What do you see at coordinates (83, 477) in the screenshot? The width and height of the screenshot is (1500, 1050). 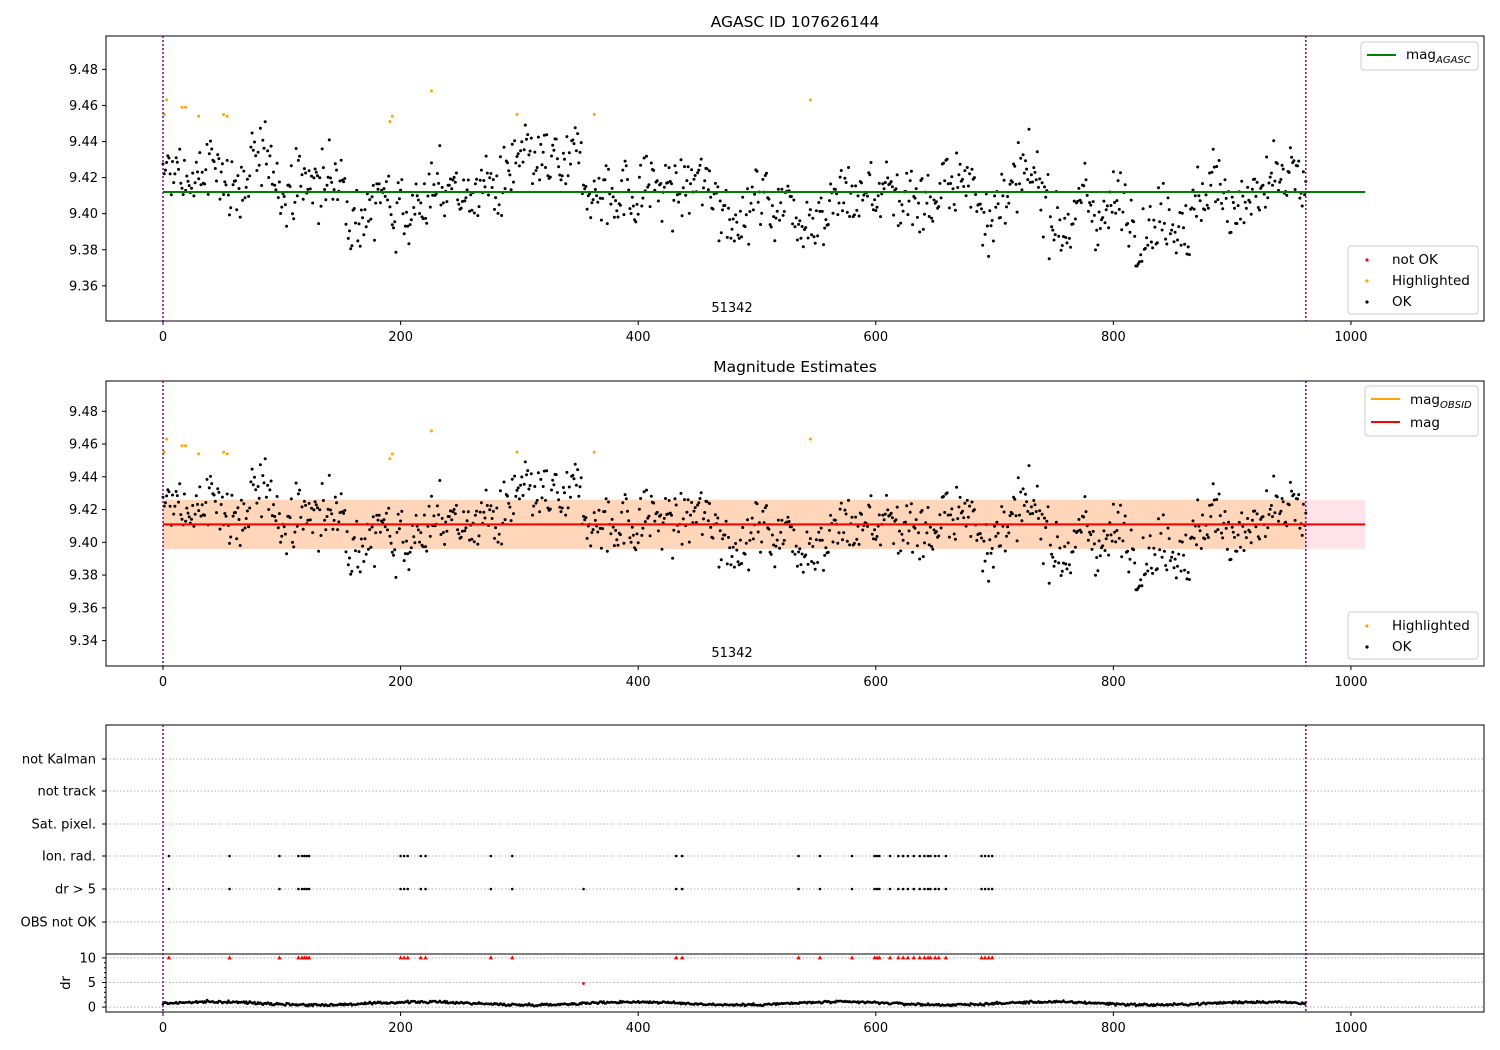 I see `y-tick-label: 9.44` at bounding box center [83, 477].